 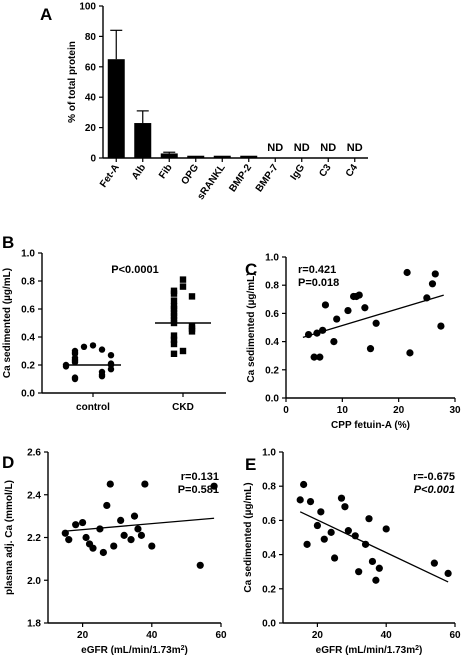 I want to click on y-tick-label: 0.0, so click(x=272, y=399).